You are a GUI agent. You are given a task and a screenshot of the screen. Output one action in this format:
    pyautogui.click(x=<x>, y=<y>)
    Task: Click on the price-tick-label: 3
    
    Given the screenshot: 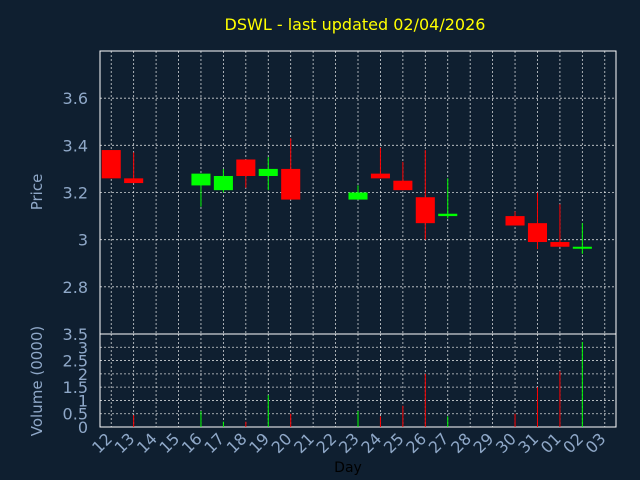 What is the action you would take?
    pyautogui.click(x=83, y=240)
    